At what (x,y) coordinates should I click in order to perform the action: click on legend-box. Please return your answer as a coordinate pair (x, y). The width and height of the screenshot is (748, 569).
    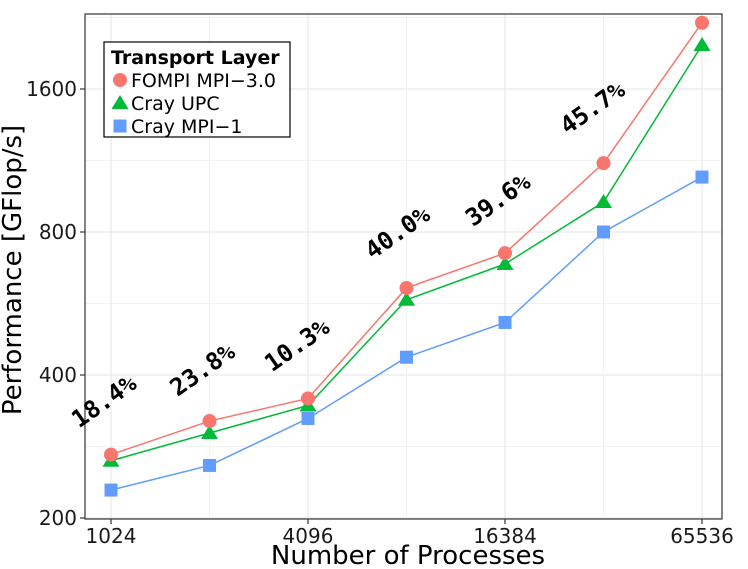
    Looking at the image, I should click on (197, 89).